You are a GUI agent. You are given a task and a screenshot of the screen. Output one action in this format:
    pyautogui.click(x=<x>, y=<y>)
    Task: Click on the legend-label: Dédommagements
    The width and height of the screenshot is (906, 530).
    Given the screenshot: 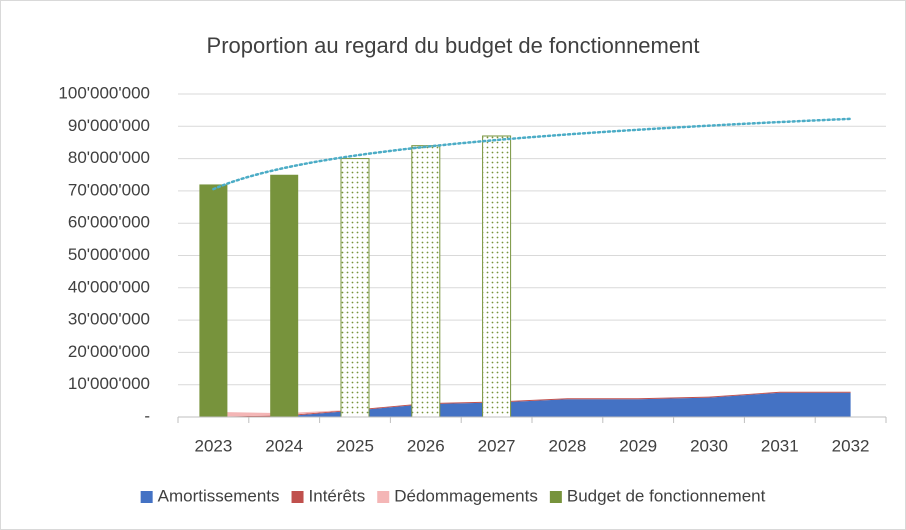 What is the action you would take?
    pyautogui.click(x=466, y=495)
    